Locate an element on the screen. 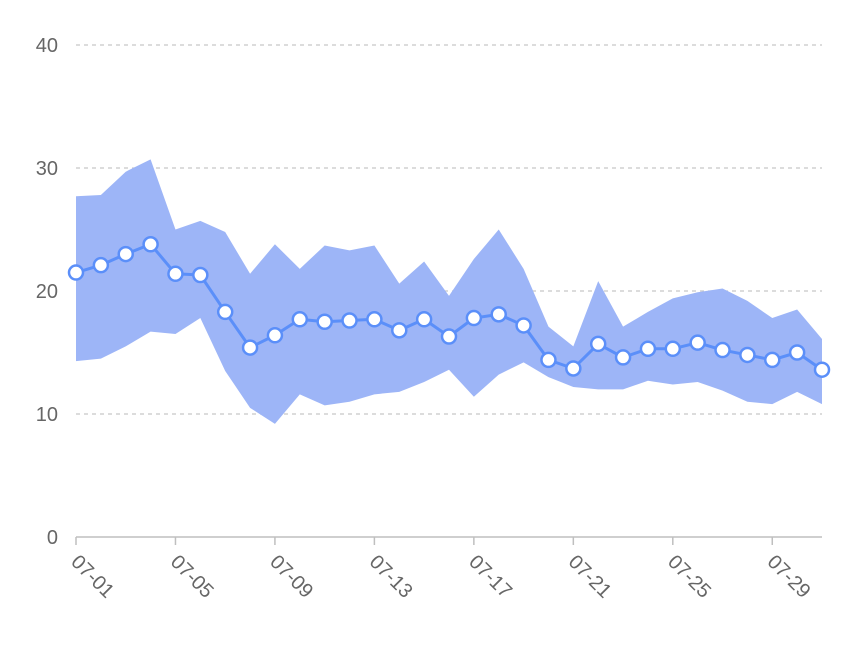 This screenshot has height=650, width=846. y-tick-label: 20 is located at coordinates (47, 292).